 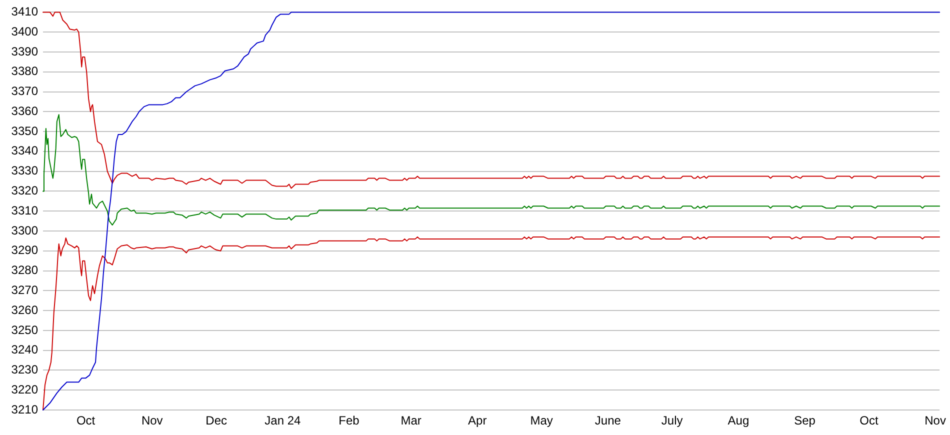 What do you see at coordinates (24, 289) in the screenshot?
I see `y-tick-label: 3270` at bounding box center [24, 289].